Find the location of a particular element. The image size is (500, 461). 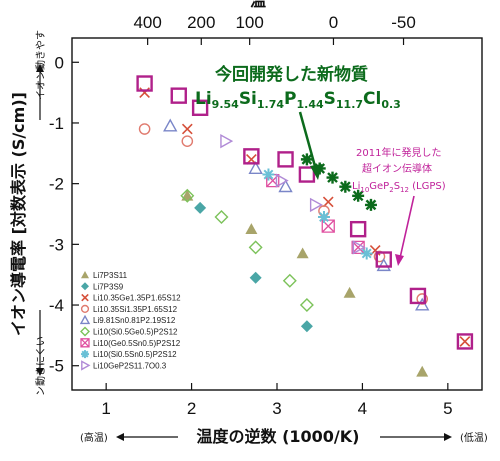

x-axis-right-note: (低温) is located at coordinates (474, 437).